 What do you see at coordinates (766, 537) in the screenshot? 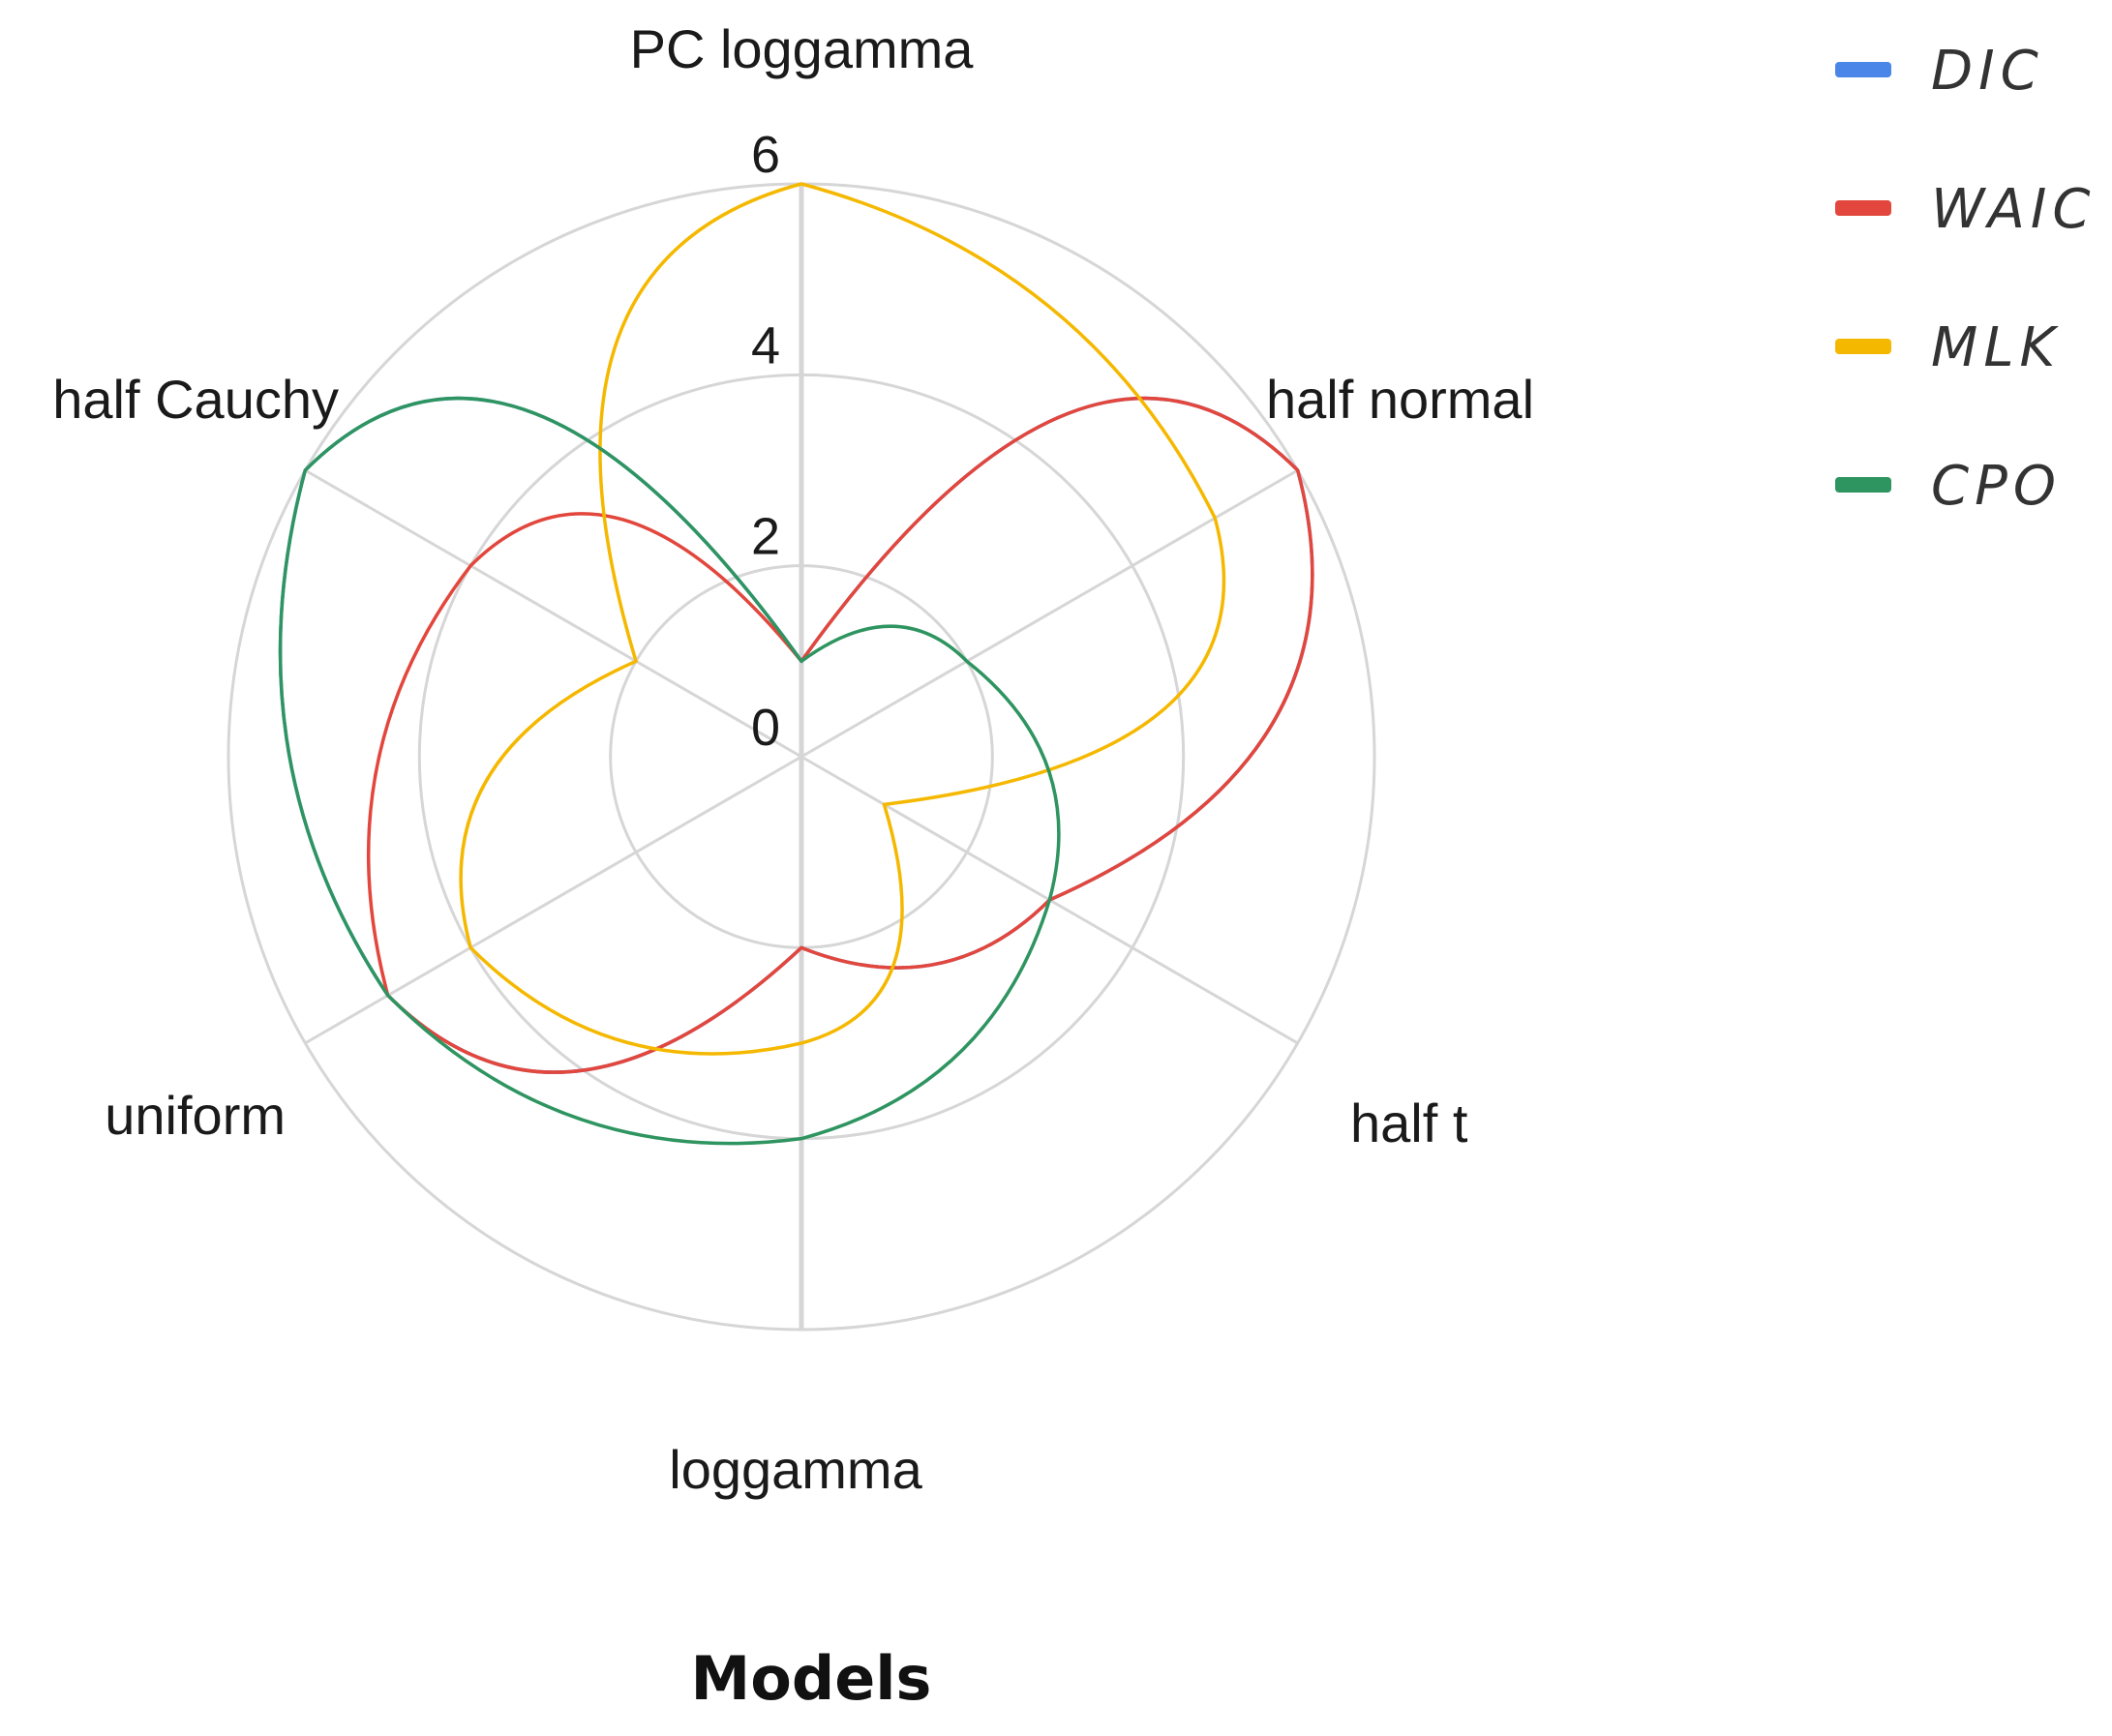
I see `tick-label: 2` at bounding box center [766, 537].